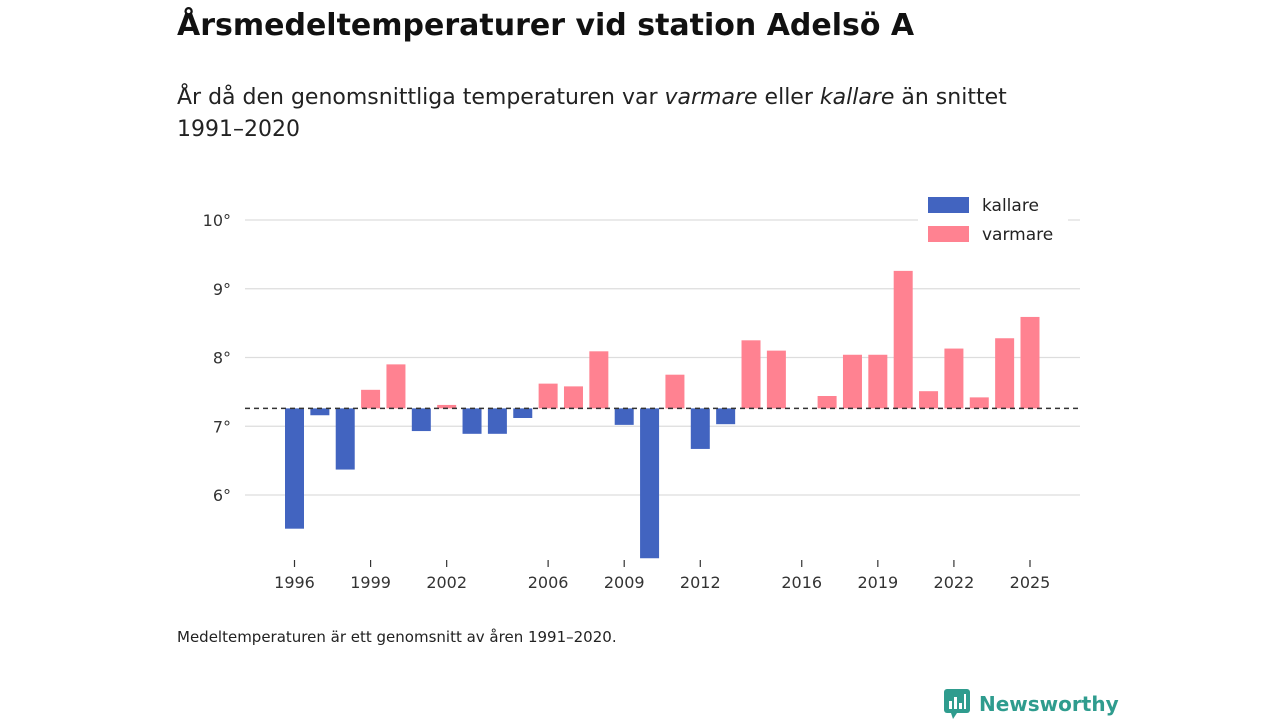 The width and height of the screenshot is (1280, 720). What do you see at coordinates (548, 582) in the screenshot?
I see `x-tick-label-2006: 2006` at bounding box center [548, 582].